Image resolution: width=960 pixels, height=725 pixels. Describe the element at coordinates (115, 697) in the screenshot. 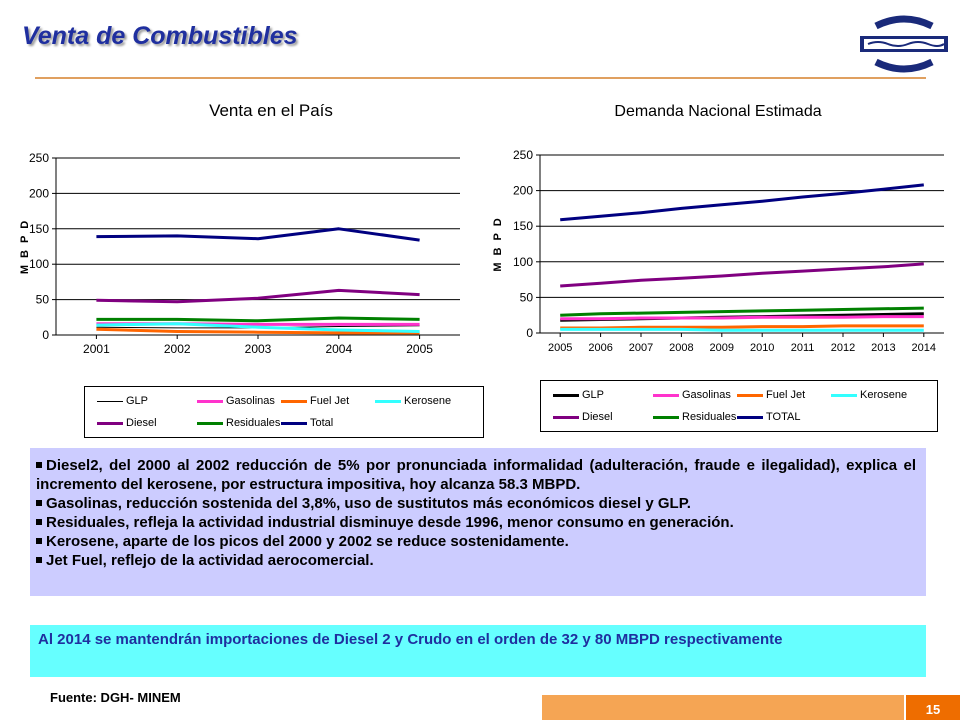

I see `source-label: Fuente: DGH- MINEM` at that location.